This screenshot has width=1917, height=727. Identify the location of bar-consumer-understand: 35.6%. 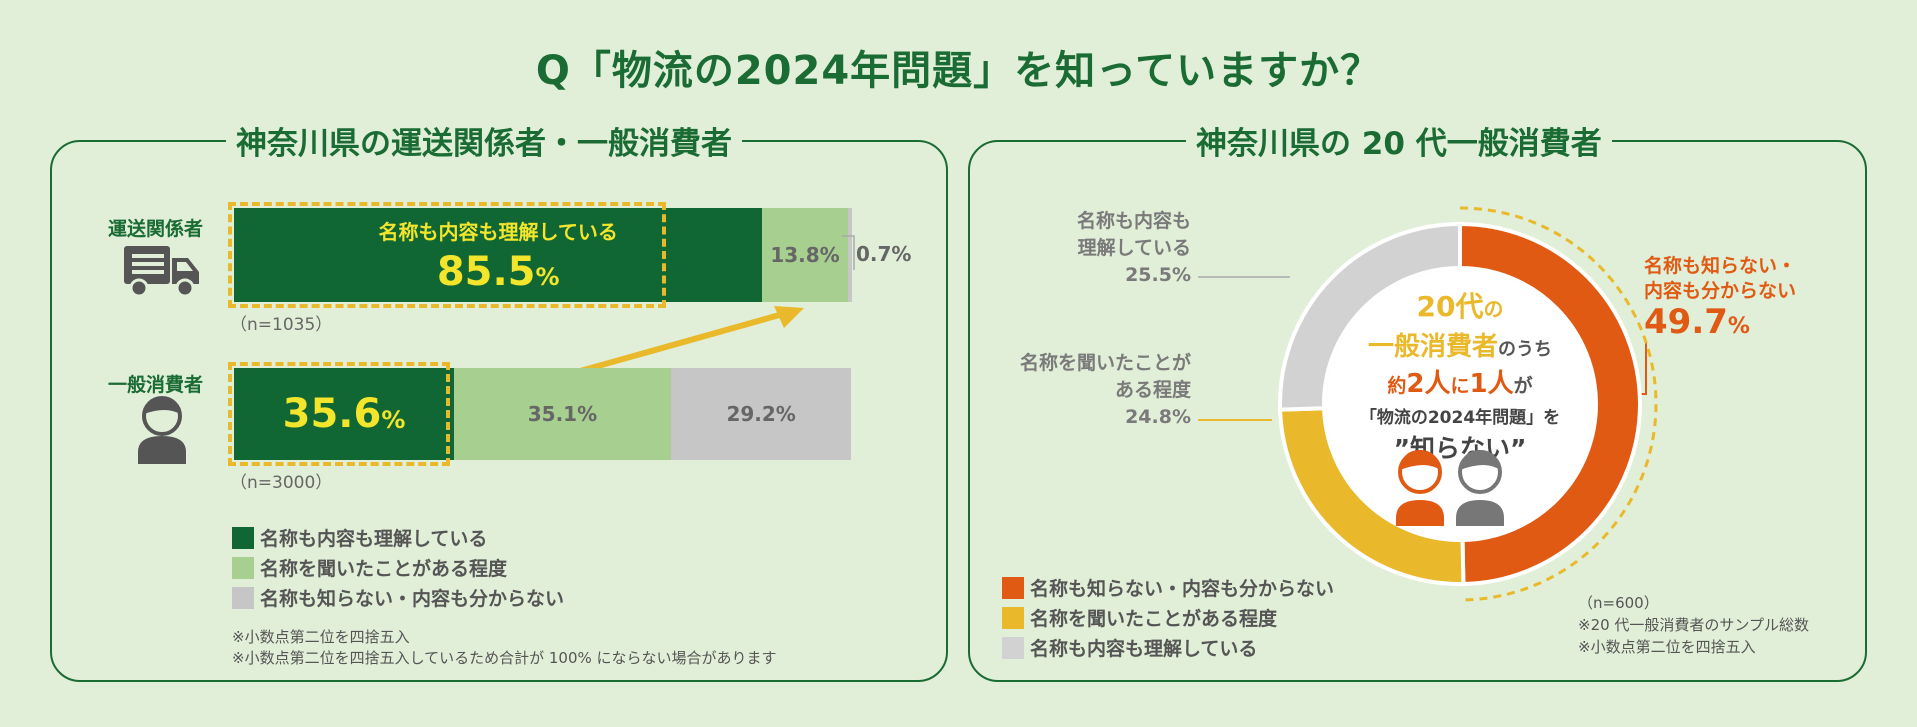
(344, 414).